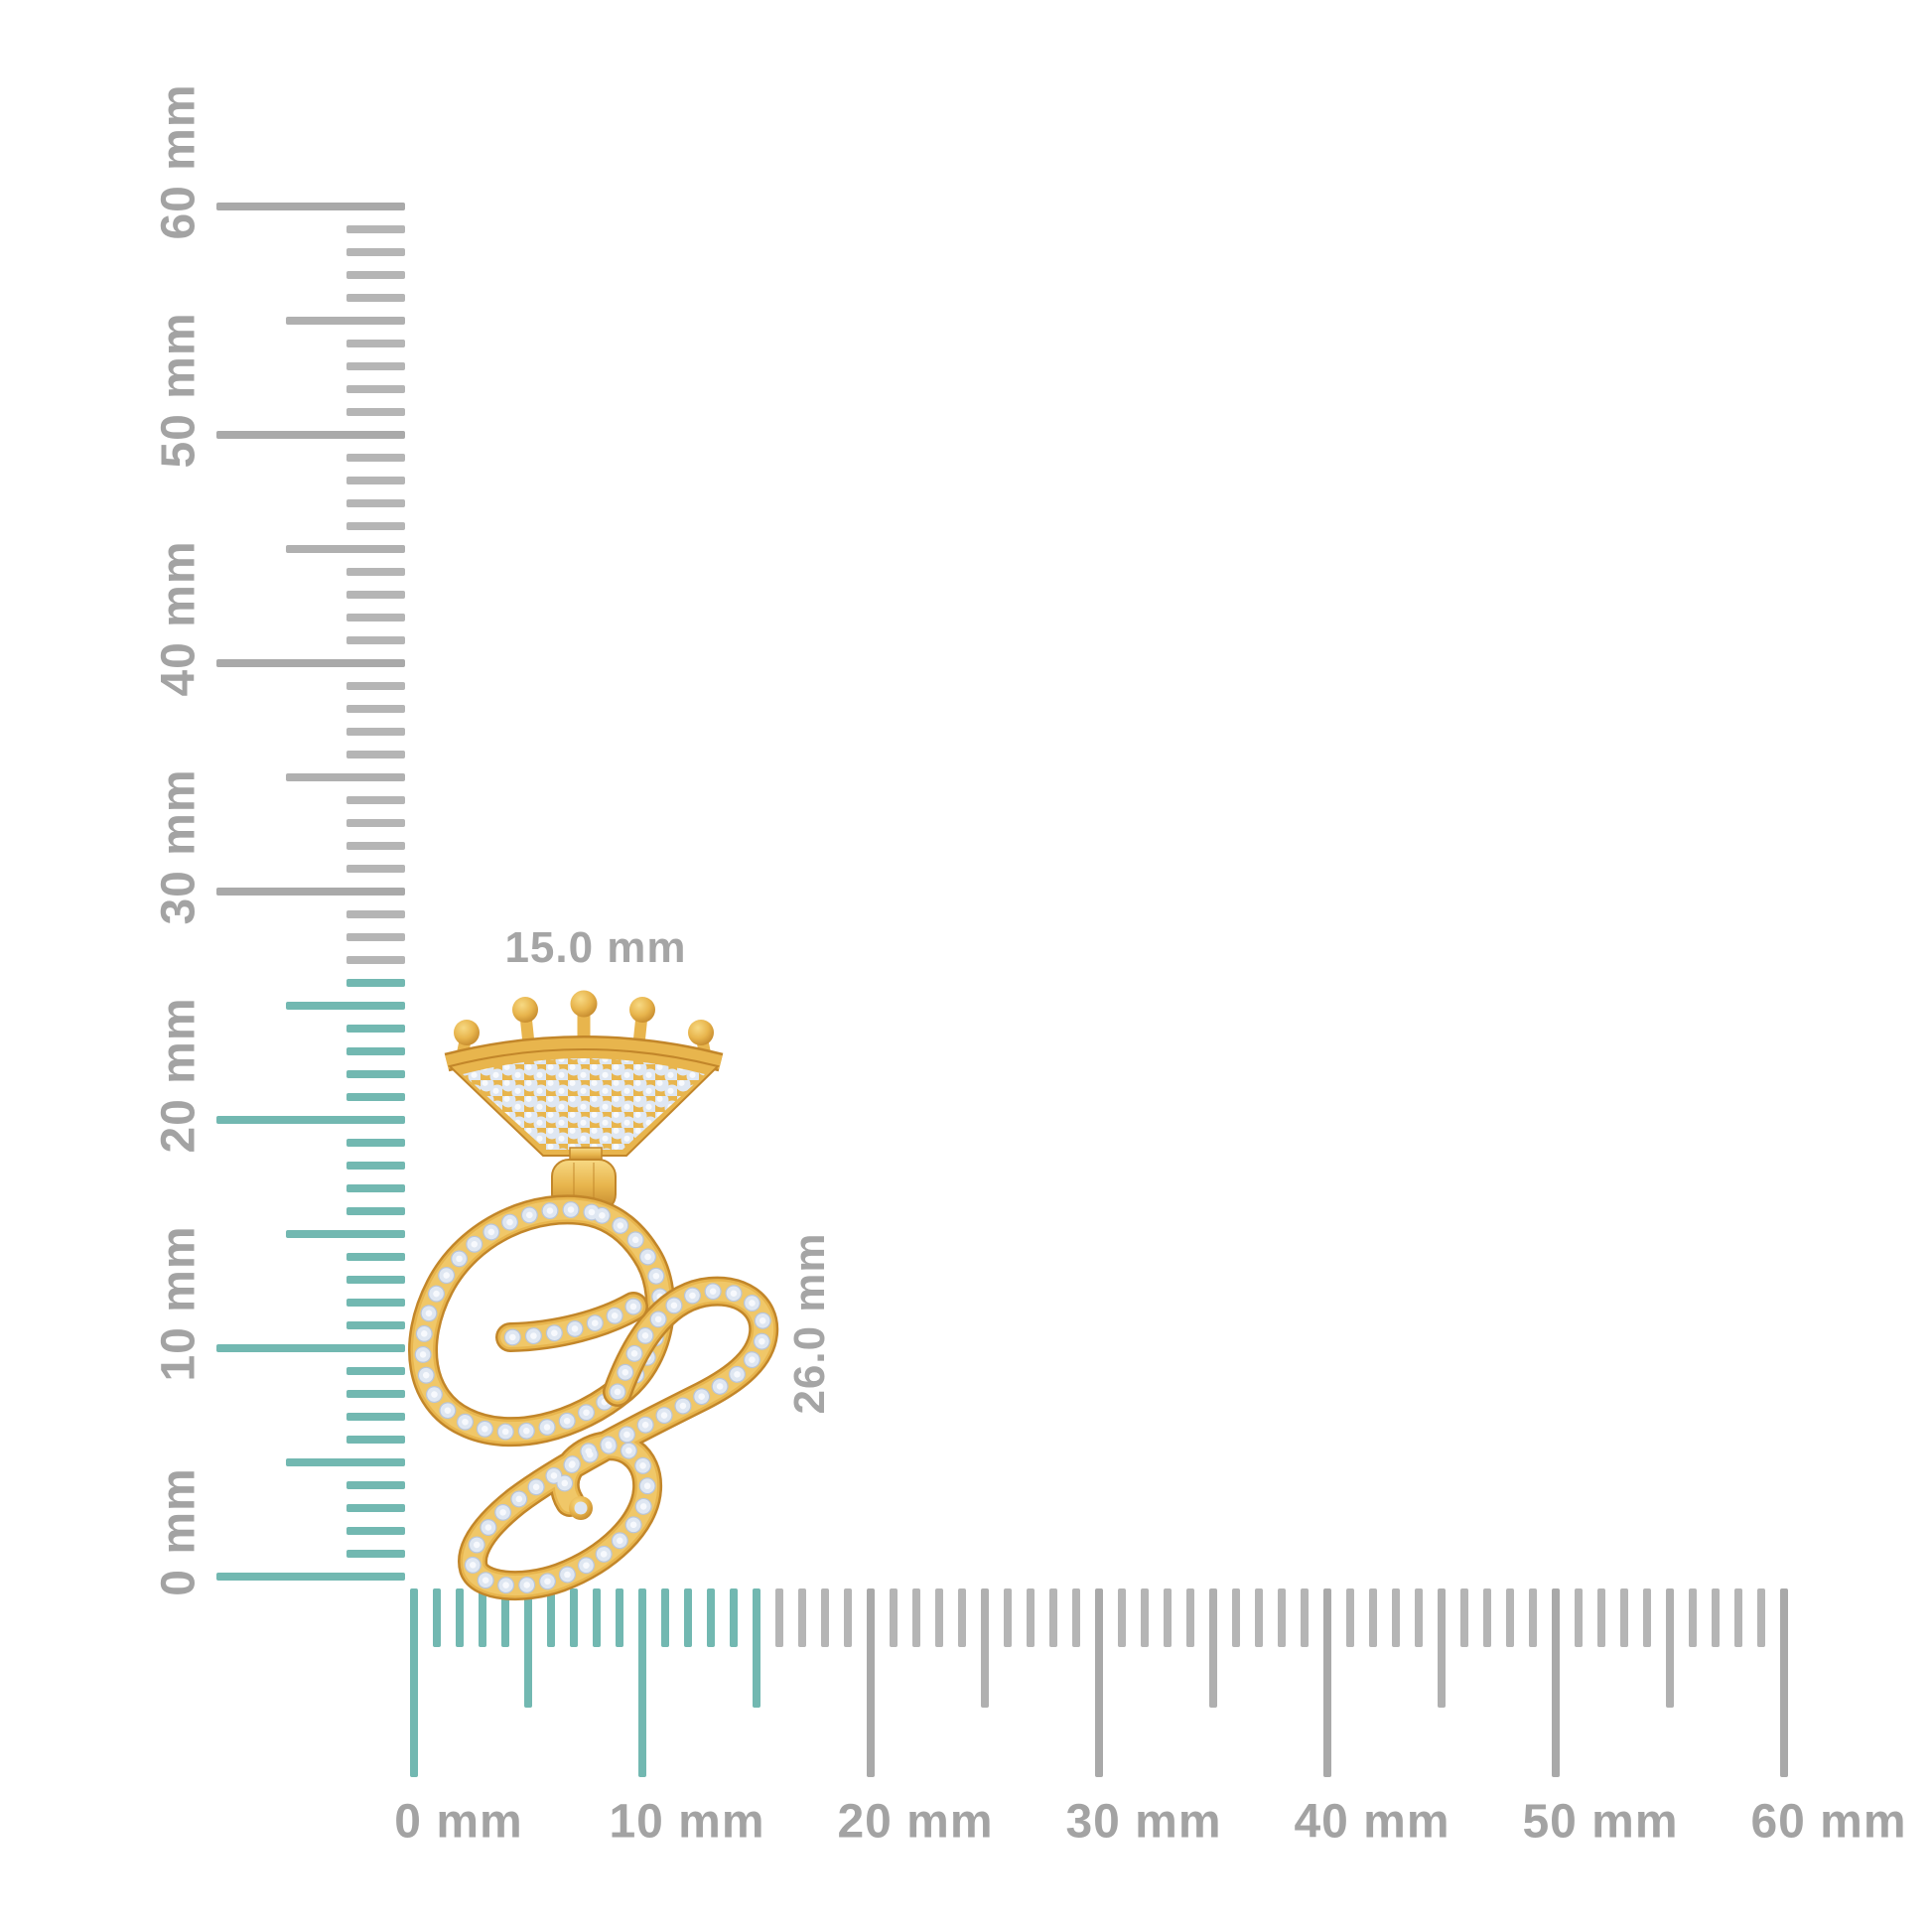 This screenshot has width=1932, height=1932. I want to click on crown-fan, so click(584, 1103).